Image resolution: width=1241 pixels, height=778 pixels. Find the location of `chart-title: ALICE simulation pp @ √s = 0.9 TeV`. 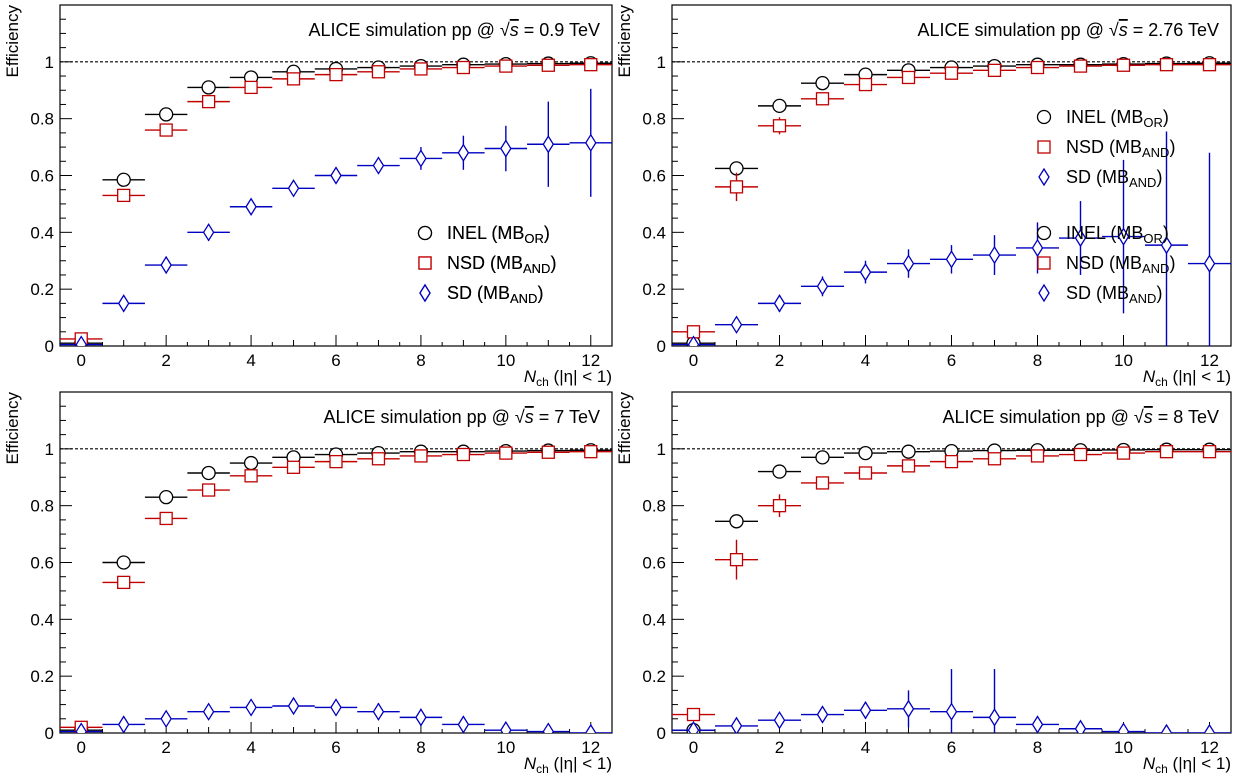

chart-title: ALICE simulation pp @ √s = 0.9 TeV is located at coordinates (454, 30).